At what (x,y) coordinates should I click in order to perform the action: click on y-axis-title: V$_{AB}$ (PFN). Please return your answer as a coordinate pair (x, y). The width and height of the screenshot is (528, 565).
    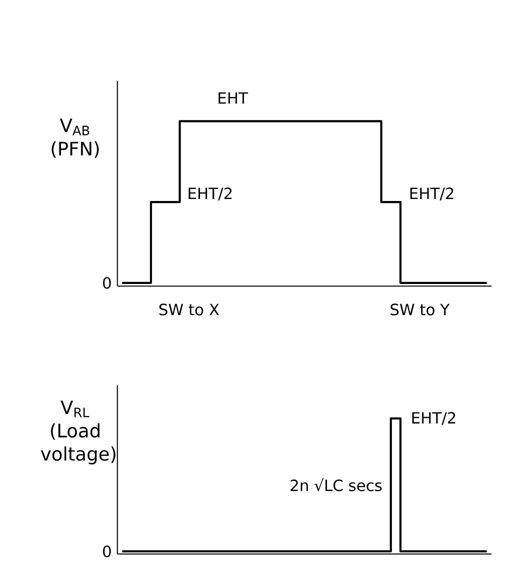
    Looking at the image, I should click on (75, 138).